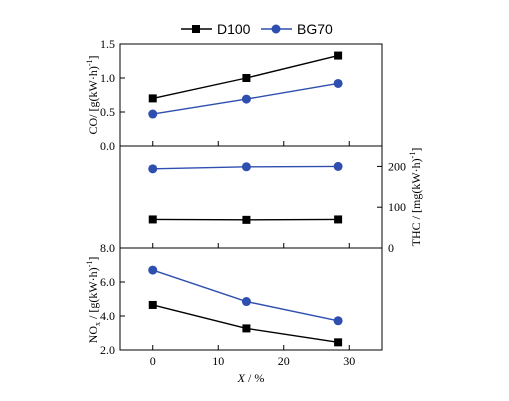  Describe the element at coordinates (107, 146) in the screenshot. I see `y-tick-label: 0.0` at that location.